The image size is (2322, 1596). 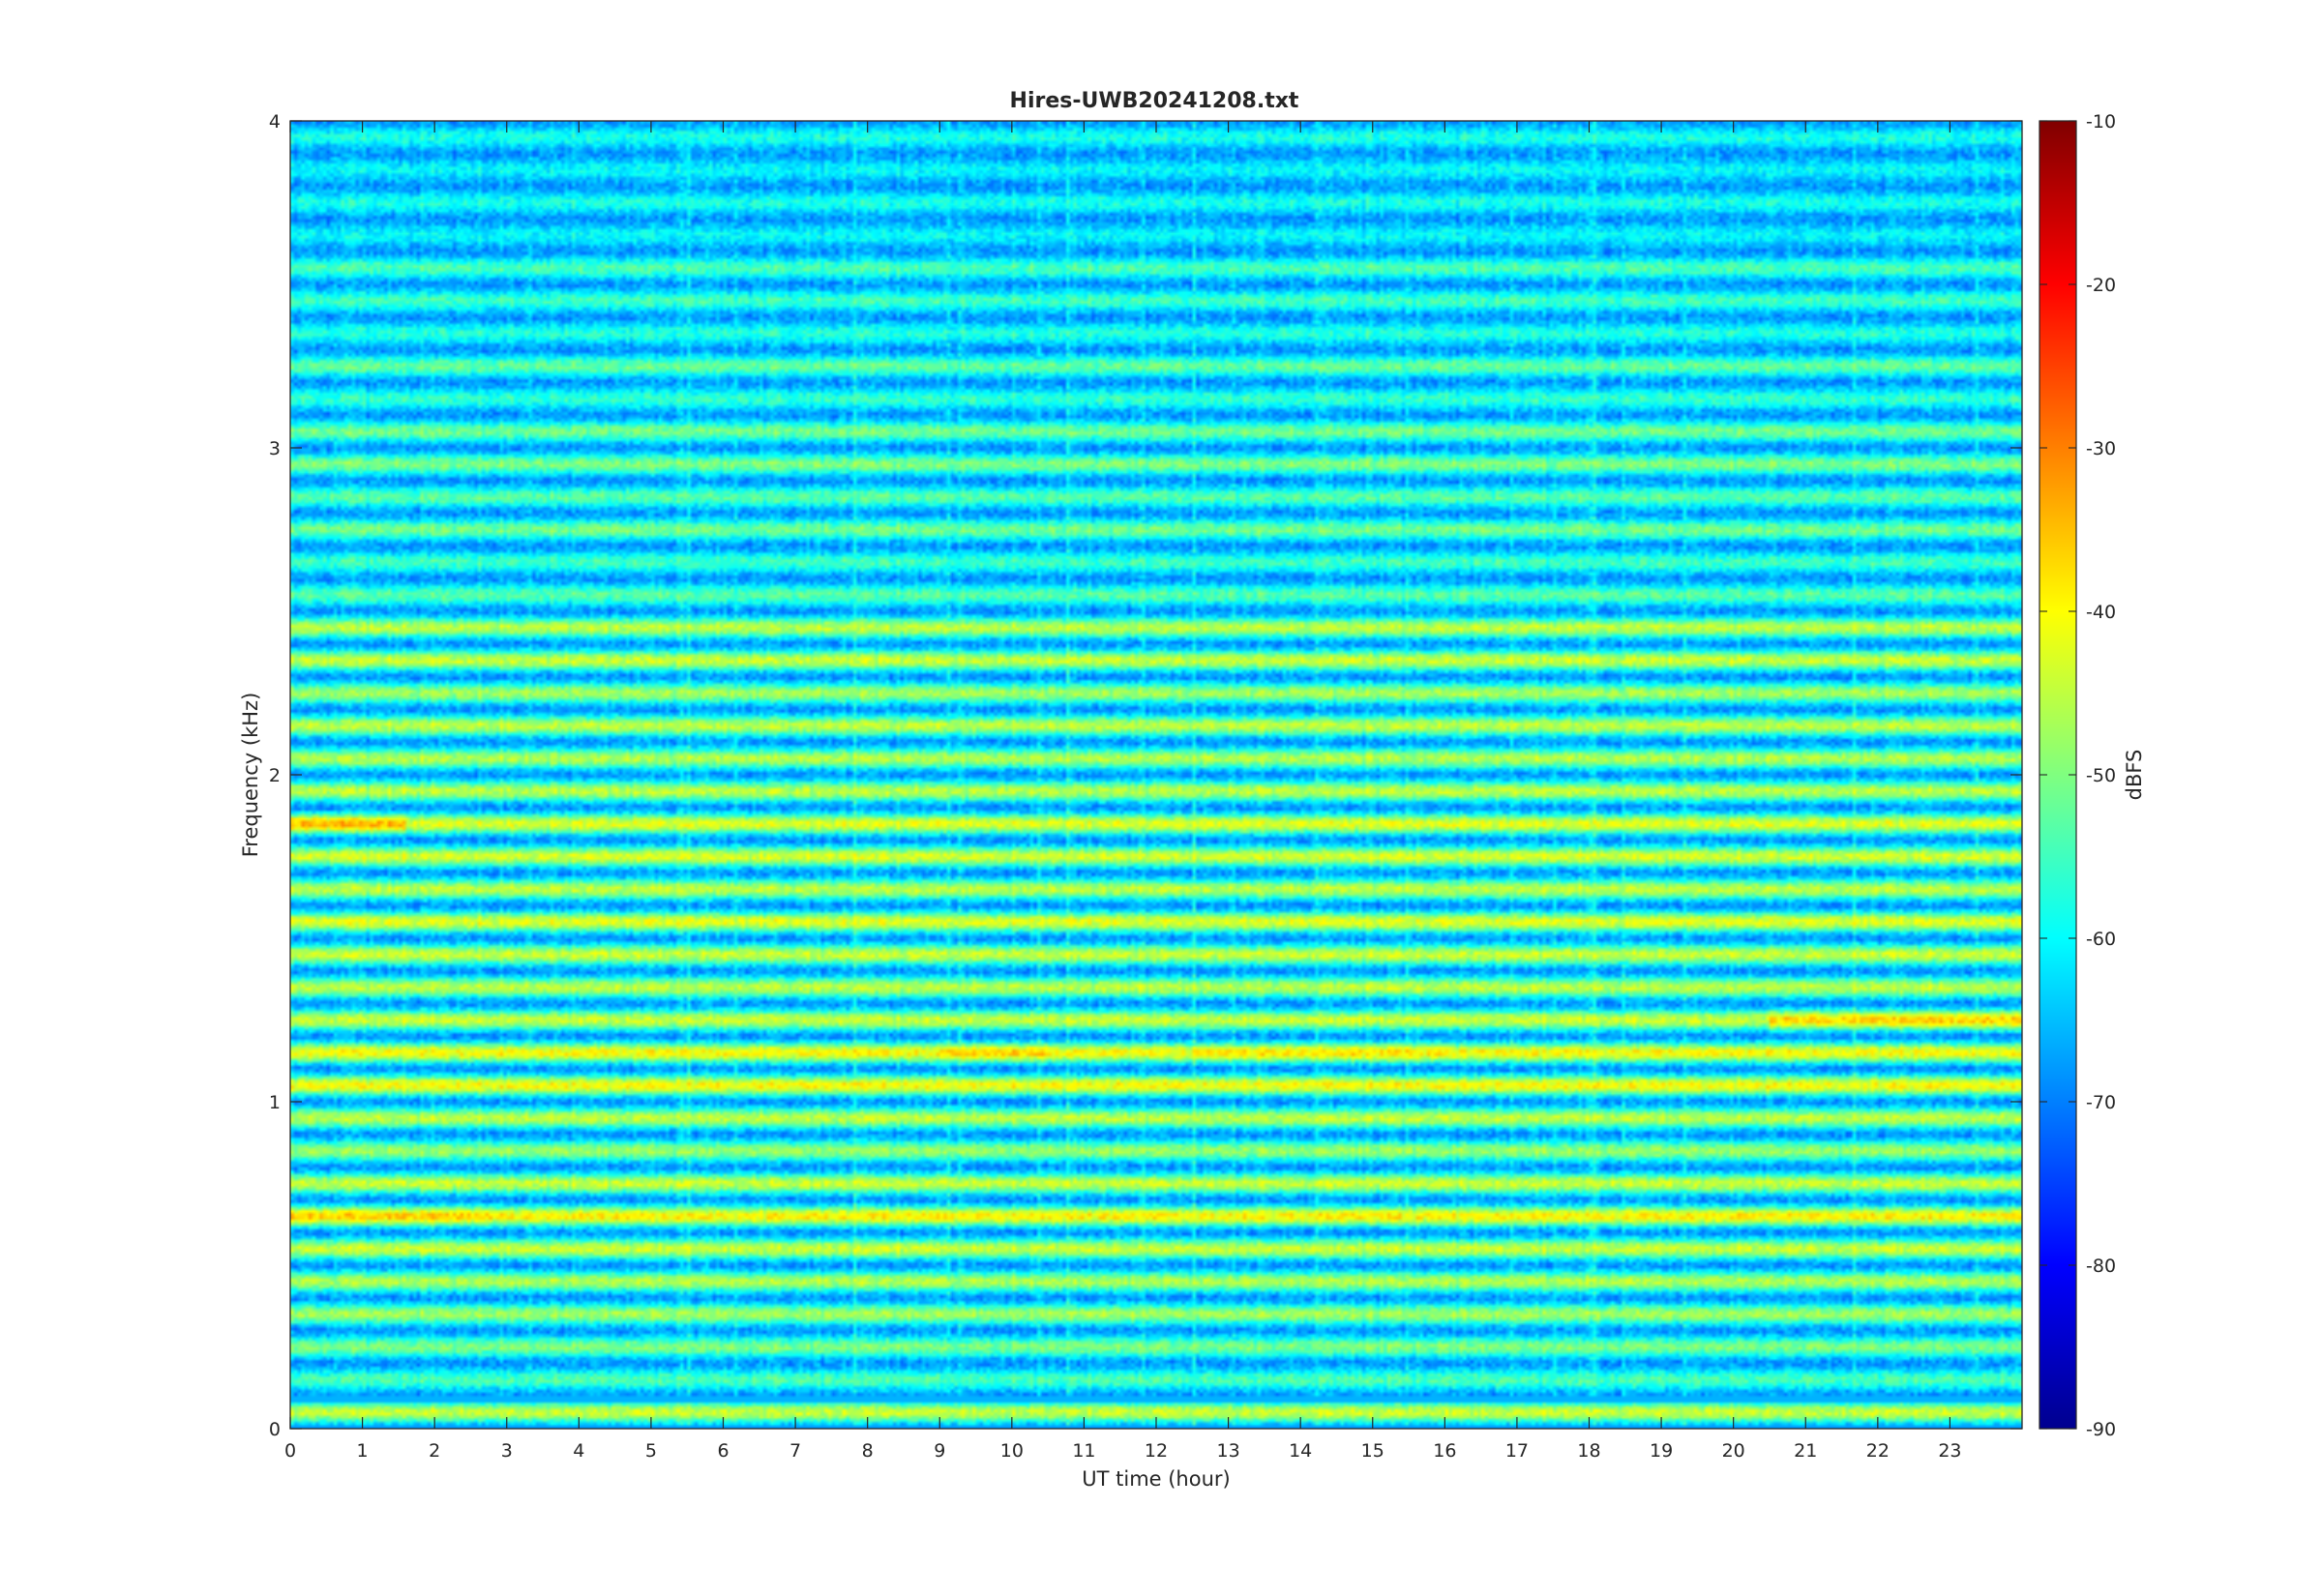 What do you see at coordinates (1733, 1451) in the screenshot?
I see `x-tick-label: 20` at bounding box center [1733, 1451].